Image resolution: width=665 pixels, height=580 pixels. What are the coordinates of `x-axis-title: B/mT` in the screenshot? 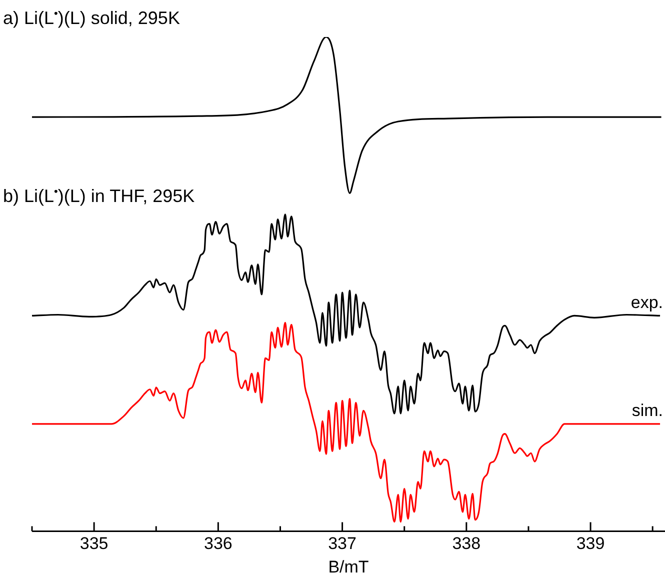 It's located at (348, 566).